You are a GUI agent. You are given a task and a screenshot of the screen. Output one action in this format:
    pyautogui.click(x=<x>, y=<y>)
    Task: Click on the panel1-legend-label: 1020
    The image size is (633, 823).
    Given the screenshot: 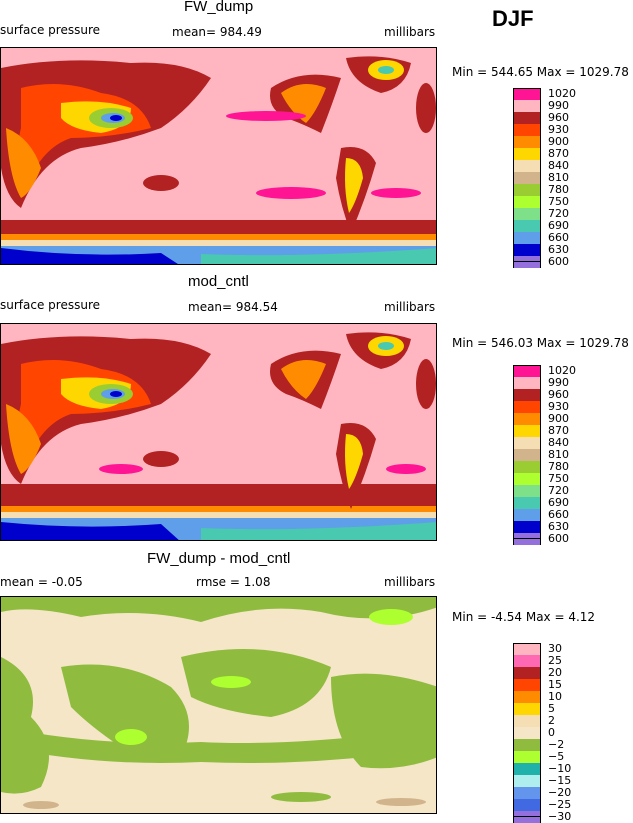 What is the action you would take?
    pyautogui.click(x=562, y=93)
    